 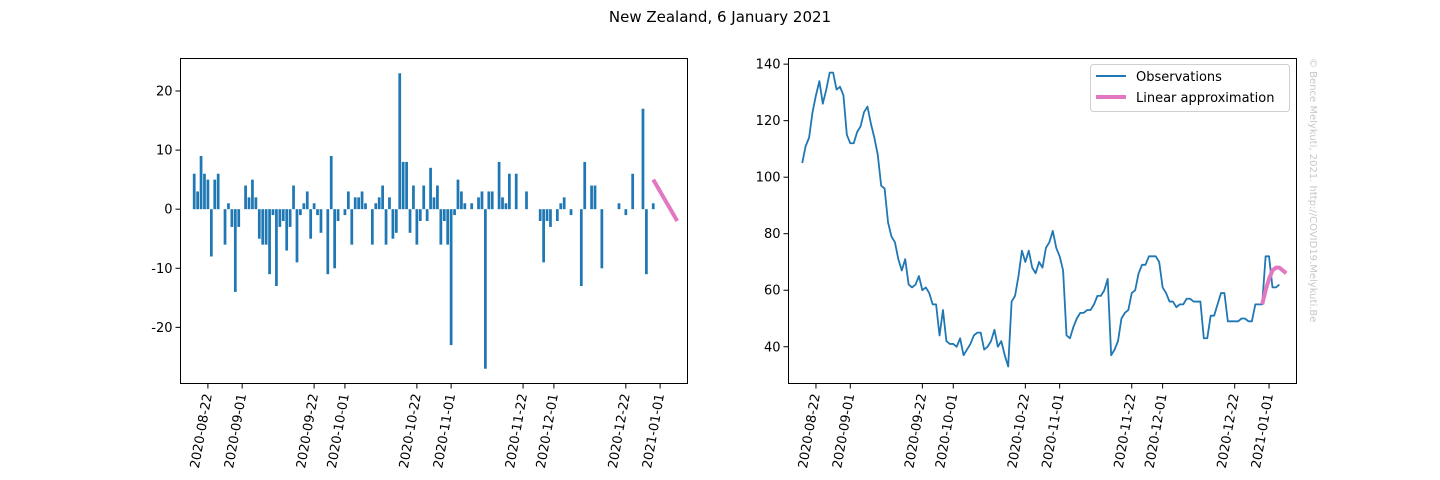 I want to click on right-xtick-label: 2020-11-22, so click(x=1126, y=431).